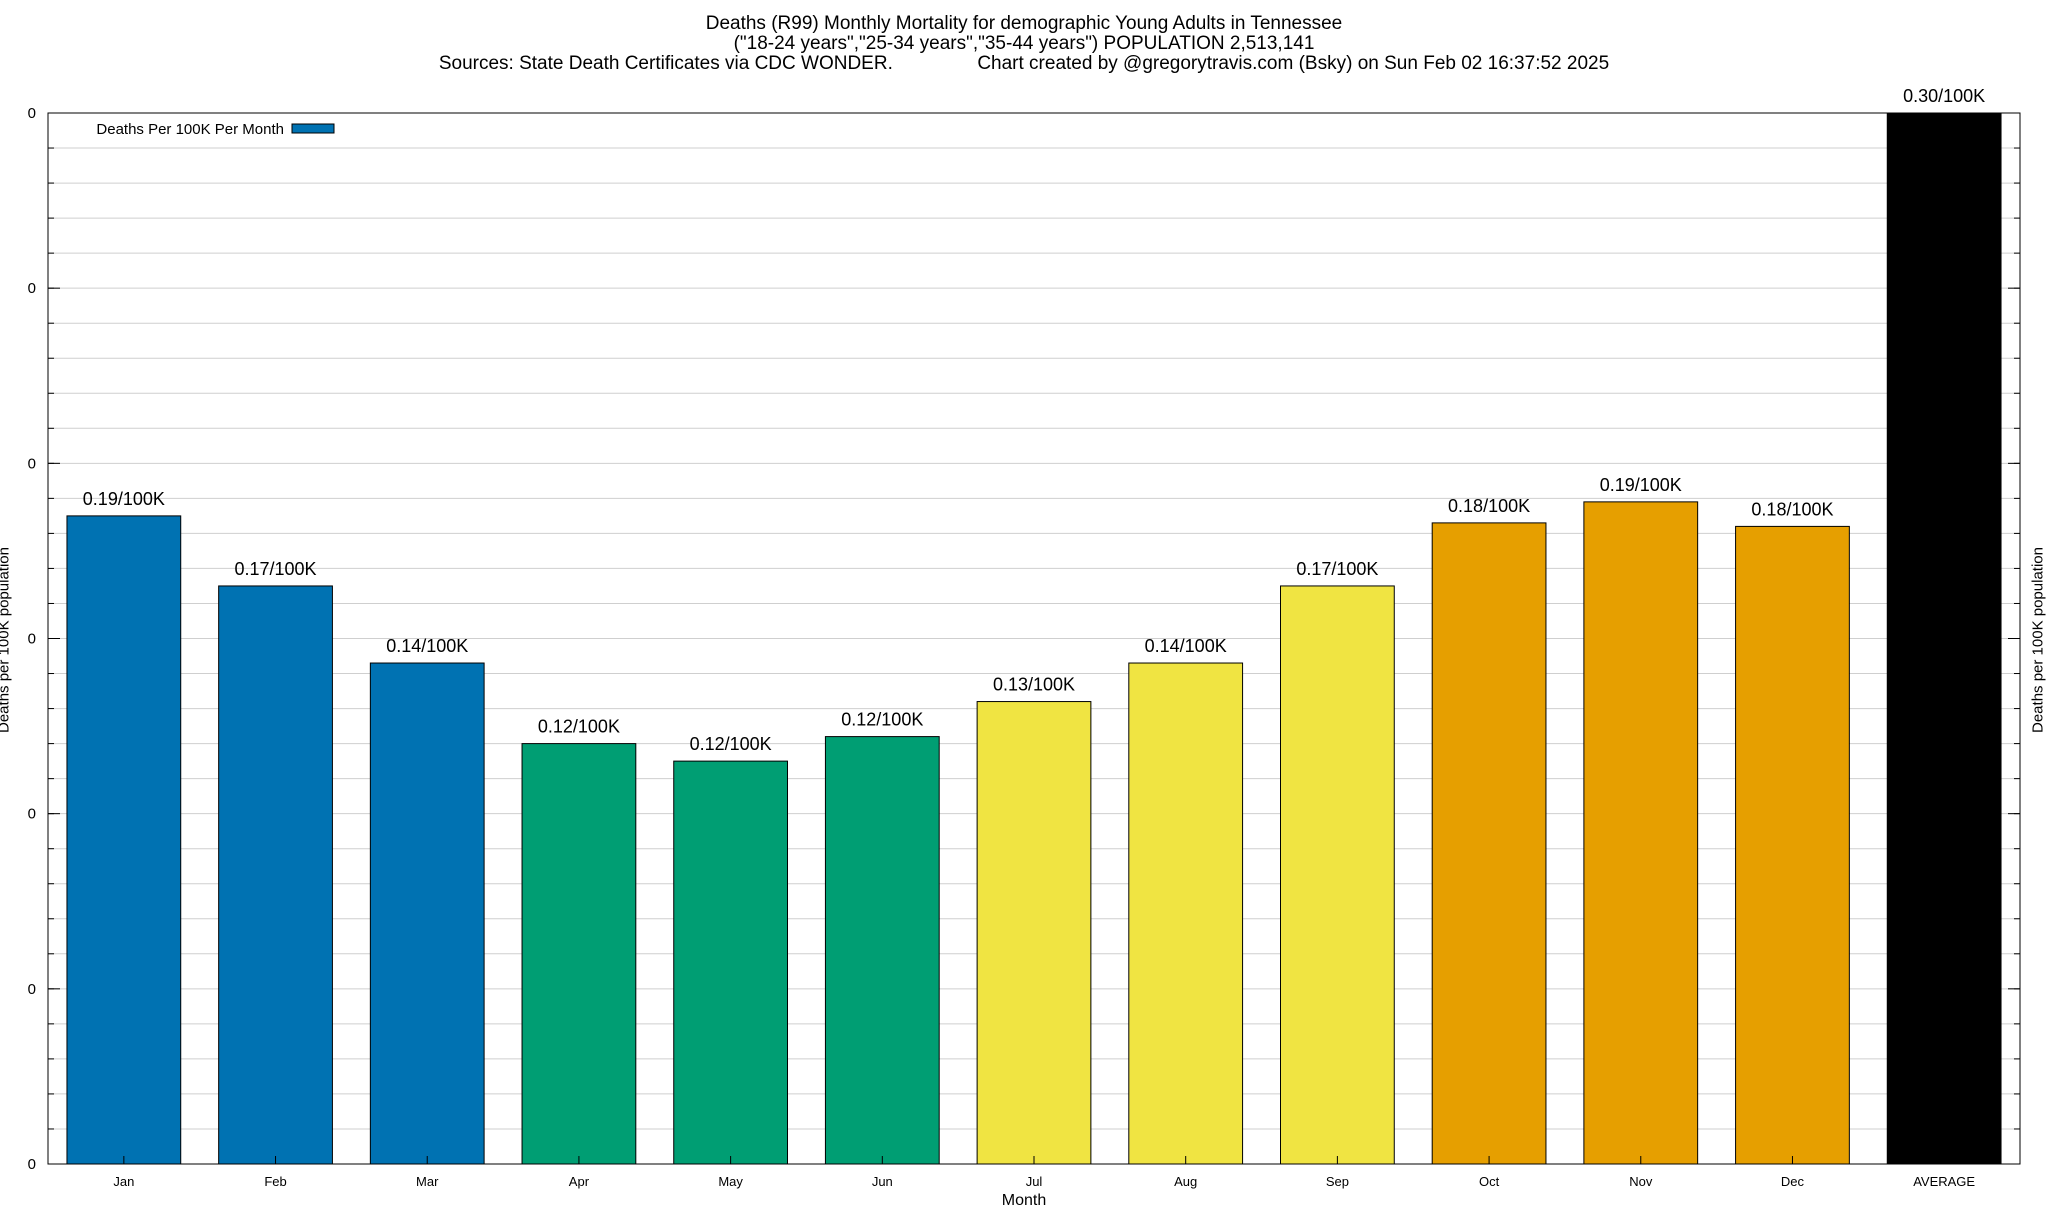 This screenshot has width=2048, height=1210. I want to click on y-axis-label-left-text: Deaths per 100K population, so click(6, 640).